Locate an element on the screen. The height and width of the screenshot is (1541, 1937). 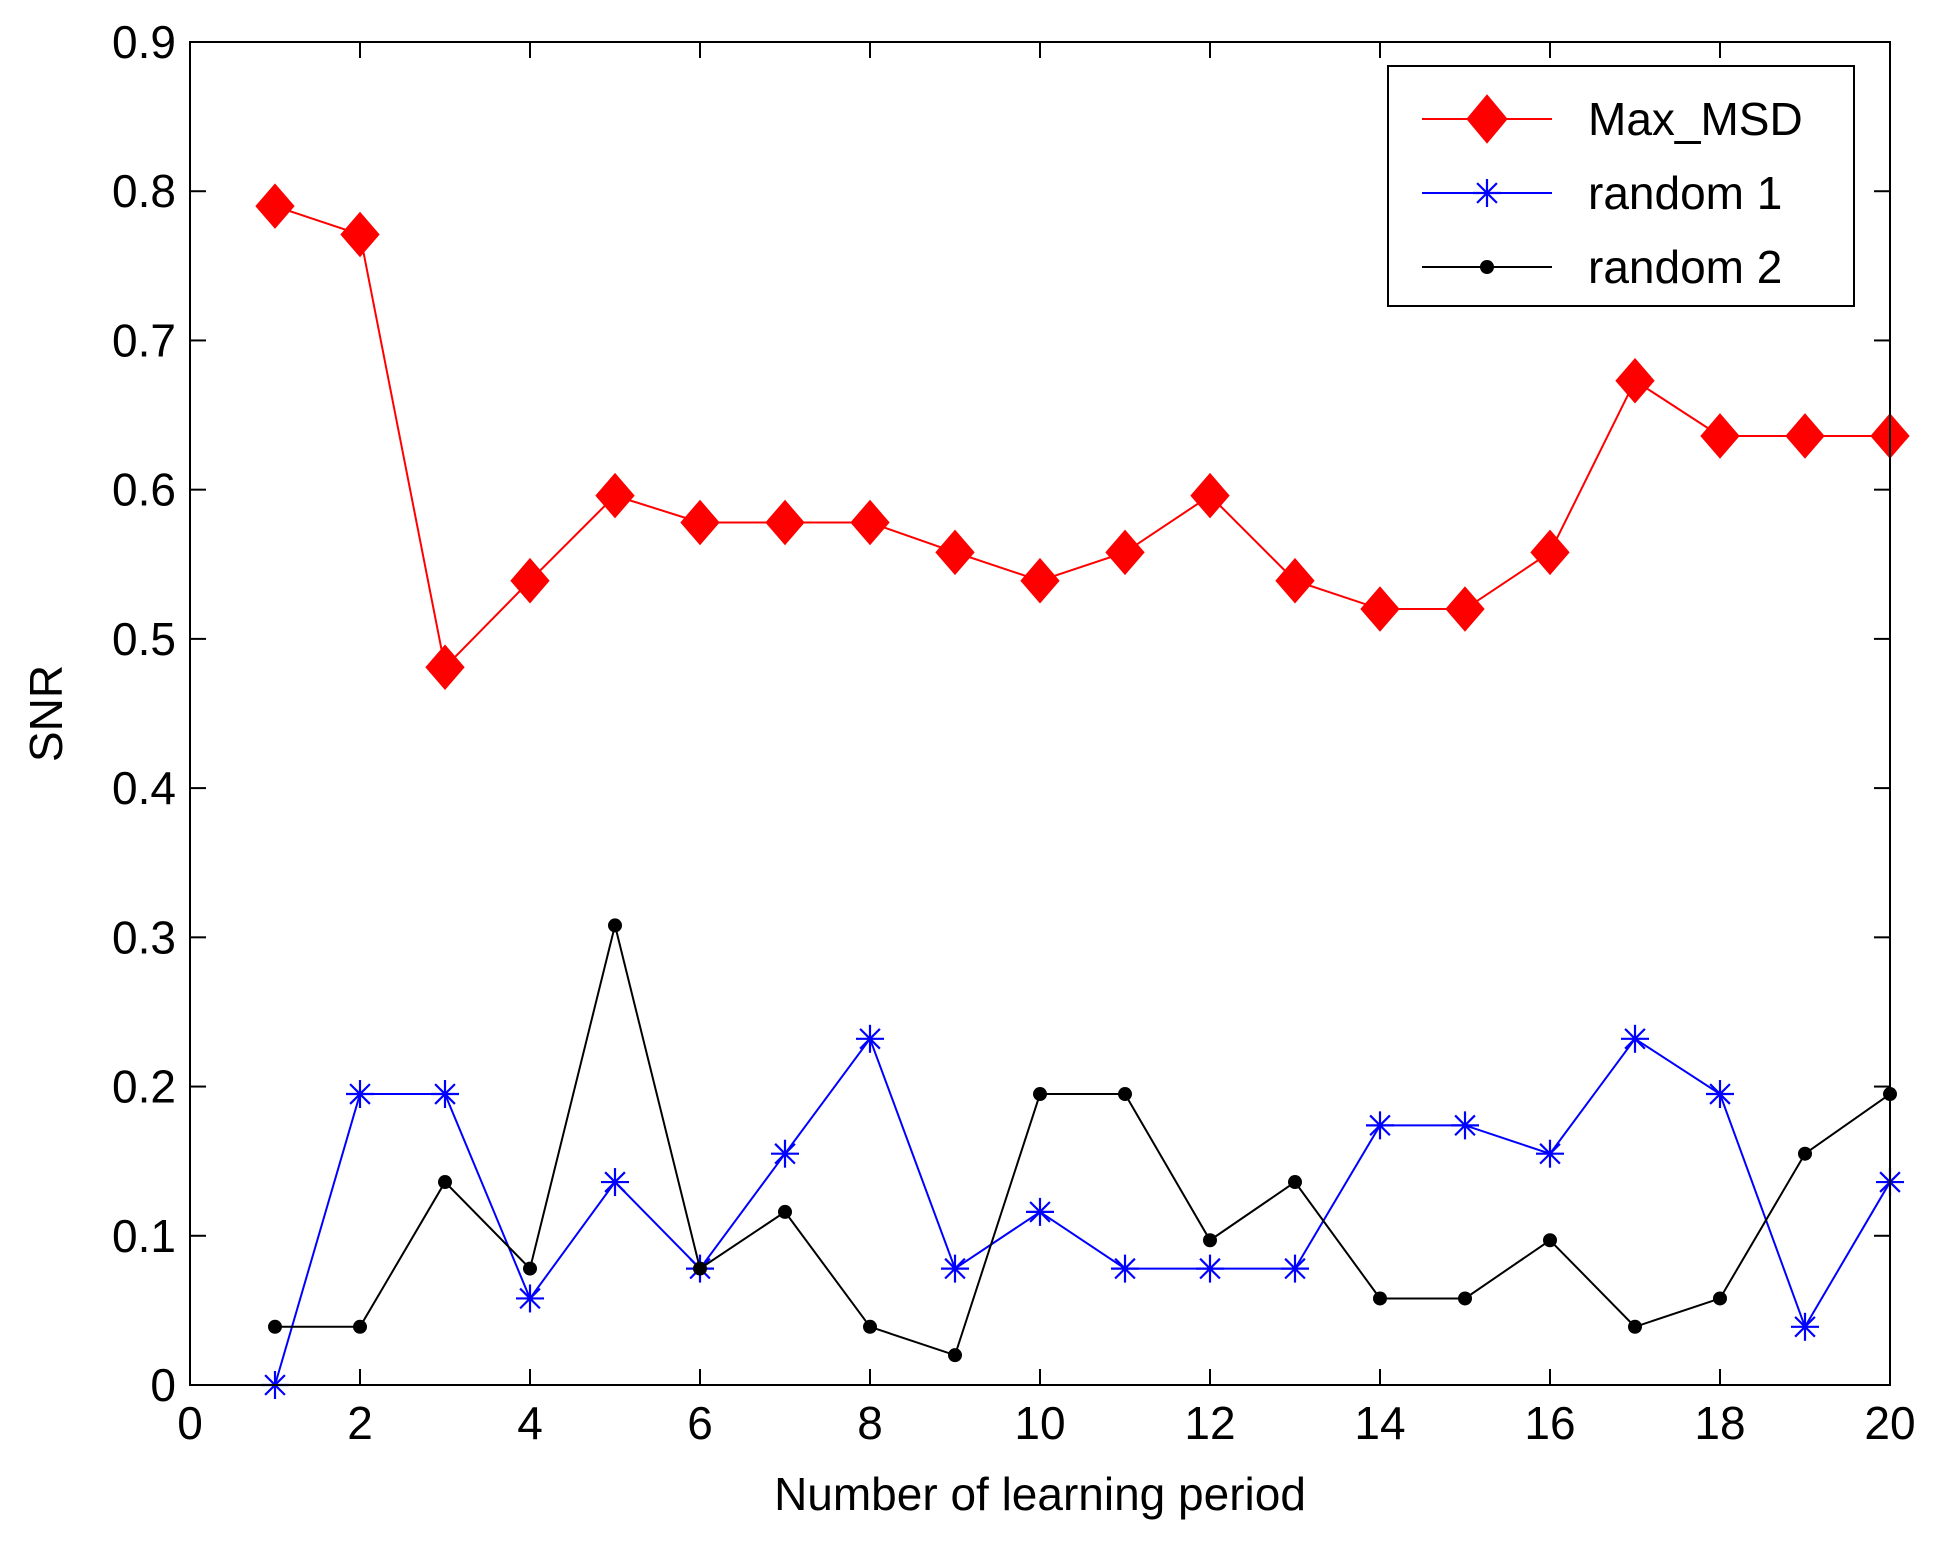
x-tick-label: 8 is located at coordinates (870, 1423).